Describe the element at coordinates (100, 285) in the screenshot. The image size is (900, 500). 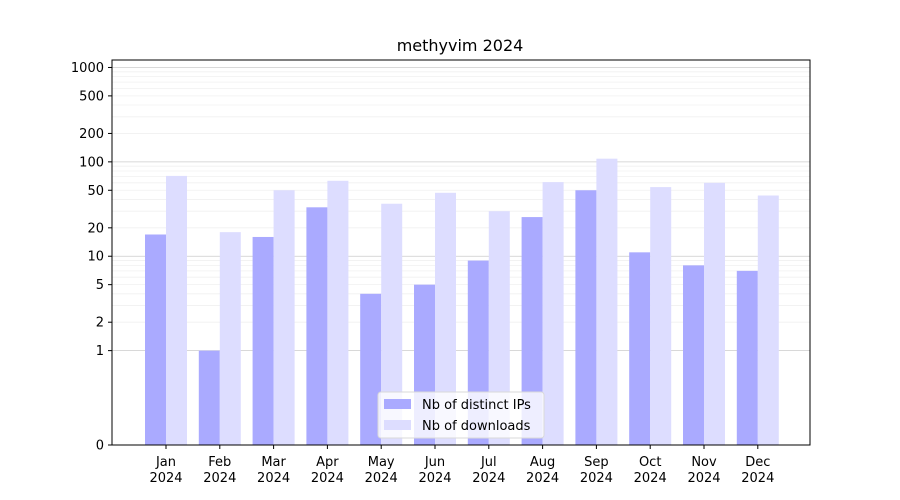
I see `y-tick-label: 5` at that location.